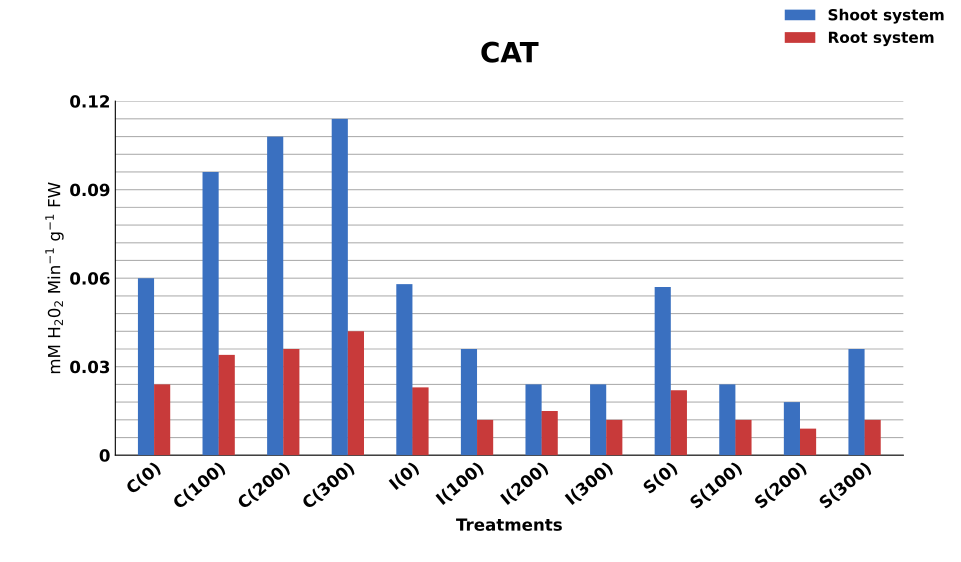 This screenshot has width=961, height=562. What do you see at coordinates (90, 101) in the screenshot?
I see `y-tick-label: 0.12` at bounding box center [90, 101].